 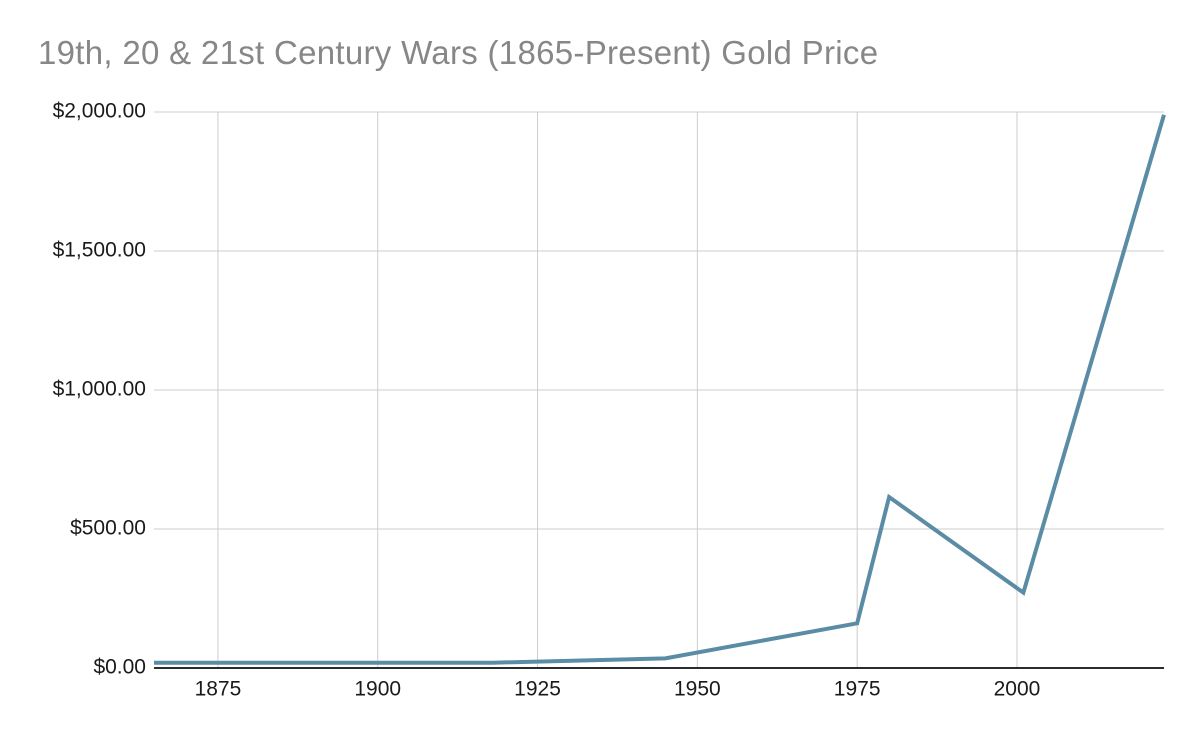 I want to click on x-axis-tick-label: 1875, so click(x=218, y=689).